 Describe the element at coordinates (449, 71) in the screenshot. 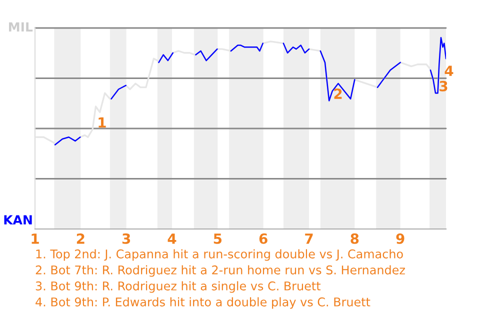

I see `annotation: 4` at that location.